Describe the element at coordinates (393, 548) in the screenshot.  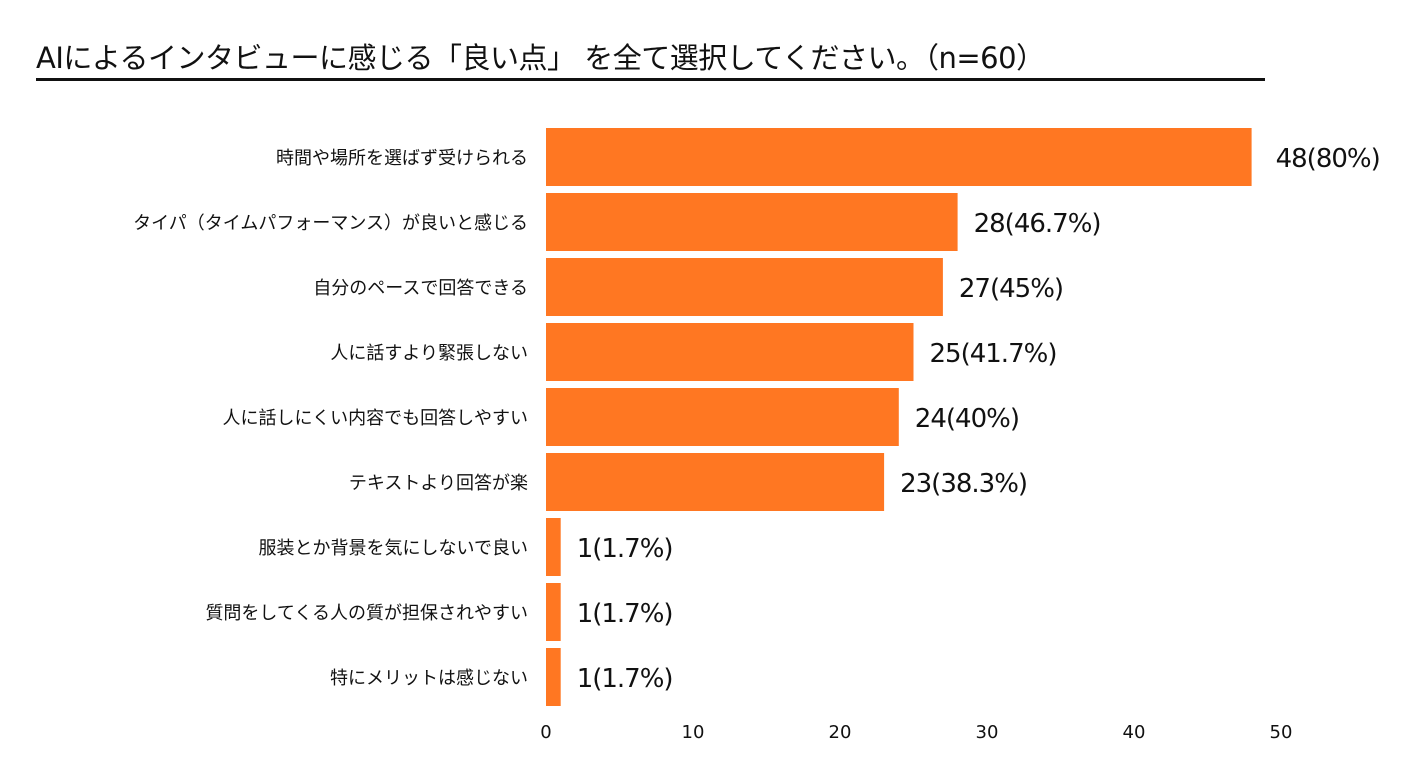
I see `category-label: 服装とか背景を気にしないで良い` at that location.